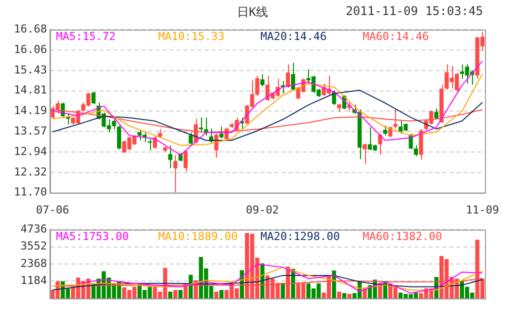 This screenshot has height=330, width=505. Describe the element at coordinates (30, 111) in the screenshot. I see `y-tick-label: 14.19` at that location.